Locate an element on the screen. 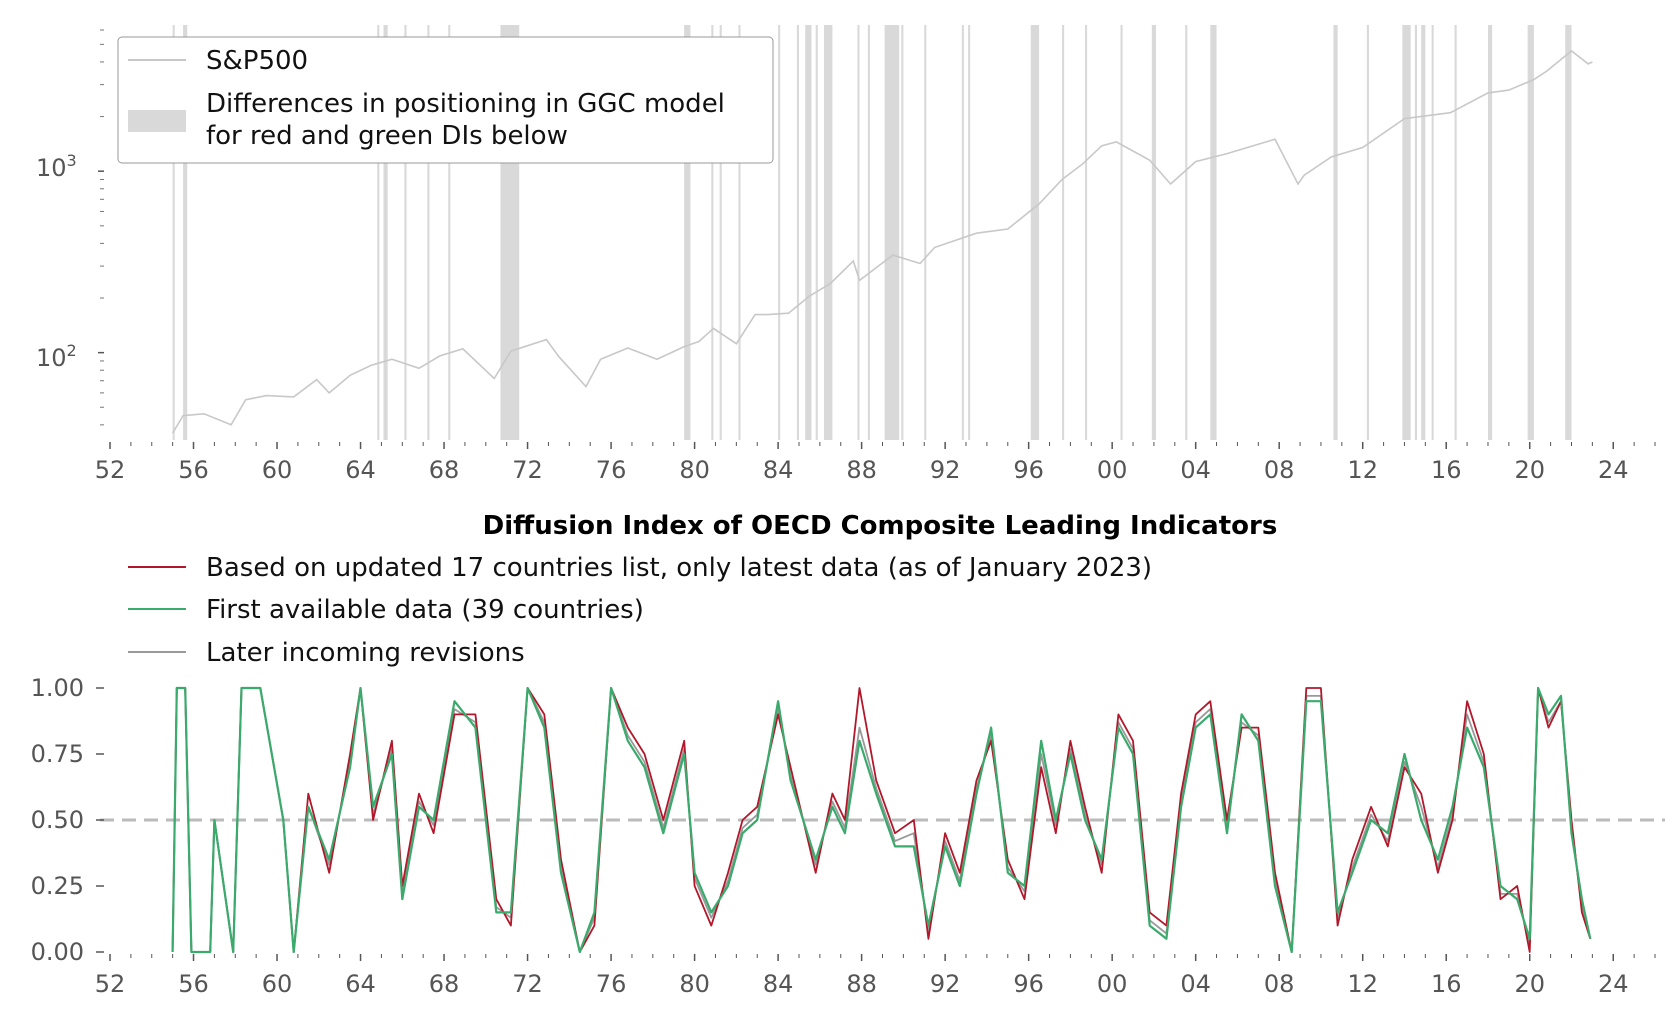 This screenshot has height=1014, width=1676. y-tick-label-1000: 10³ is located at coordinates (56, 166).